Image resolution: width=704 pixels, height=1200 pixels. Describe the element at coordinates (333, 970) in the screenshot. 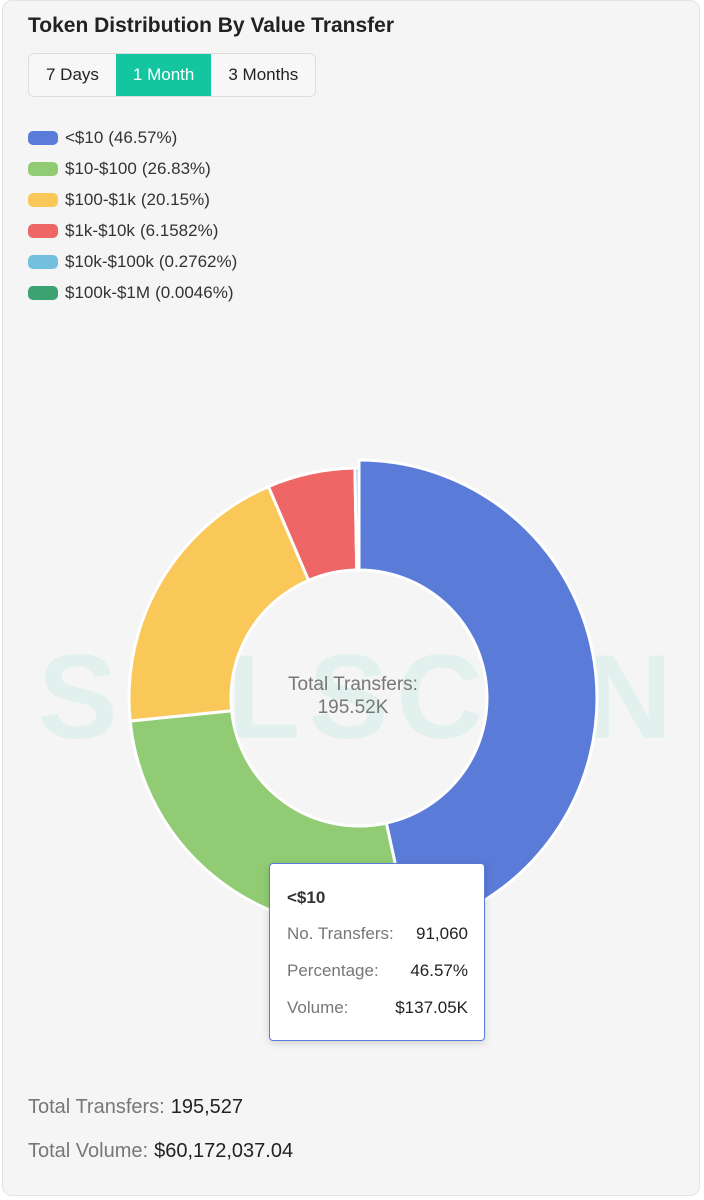

I see `tooltip-label: Percentage:` at that location.